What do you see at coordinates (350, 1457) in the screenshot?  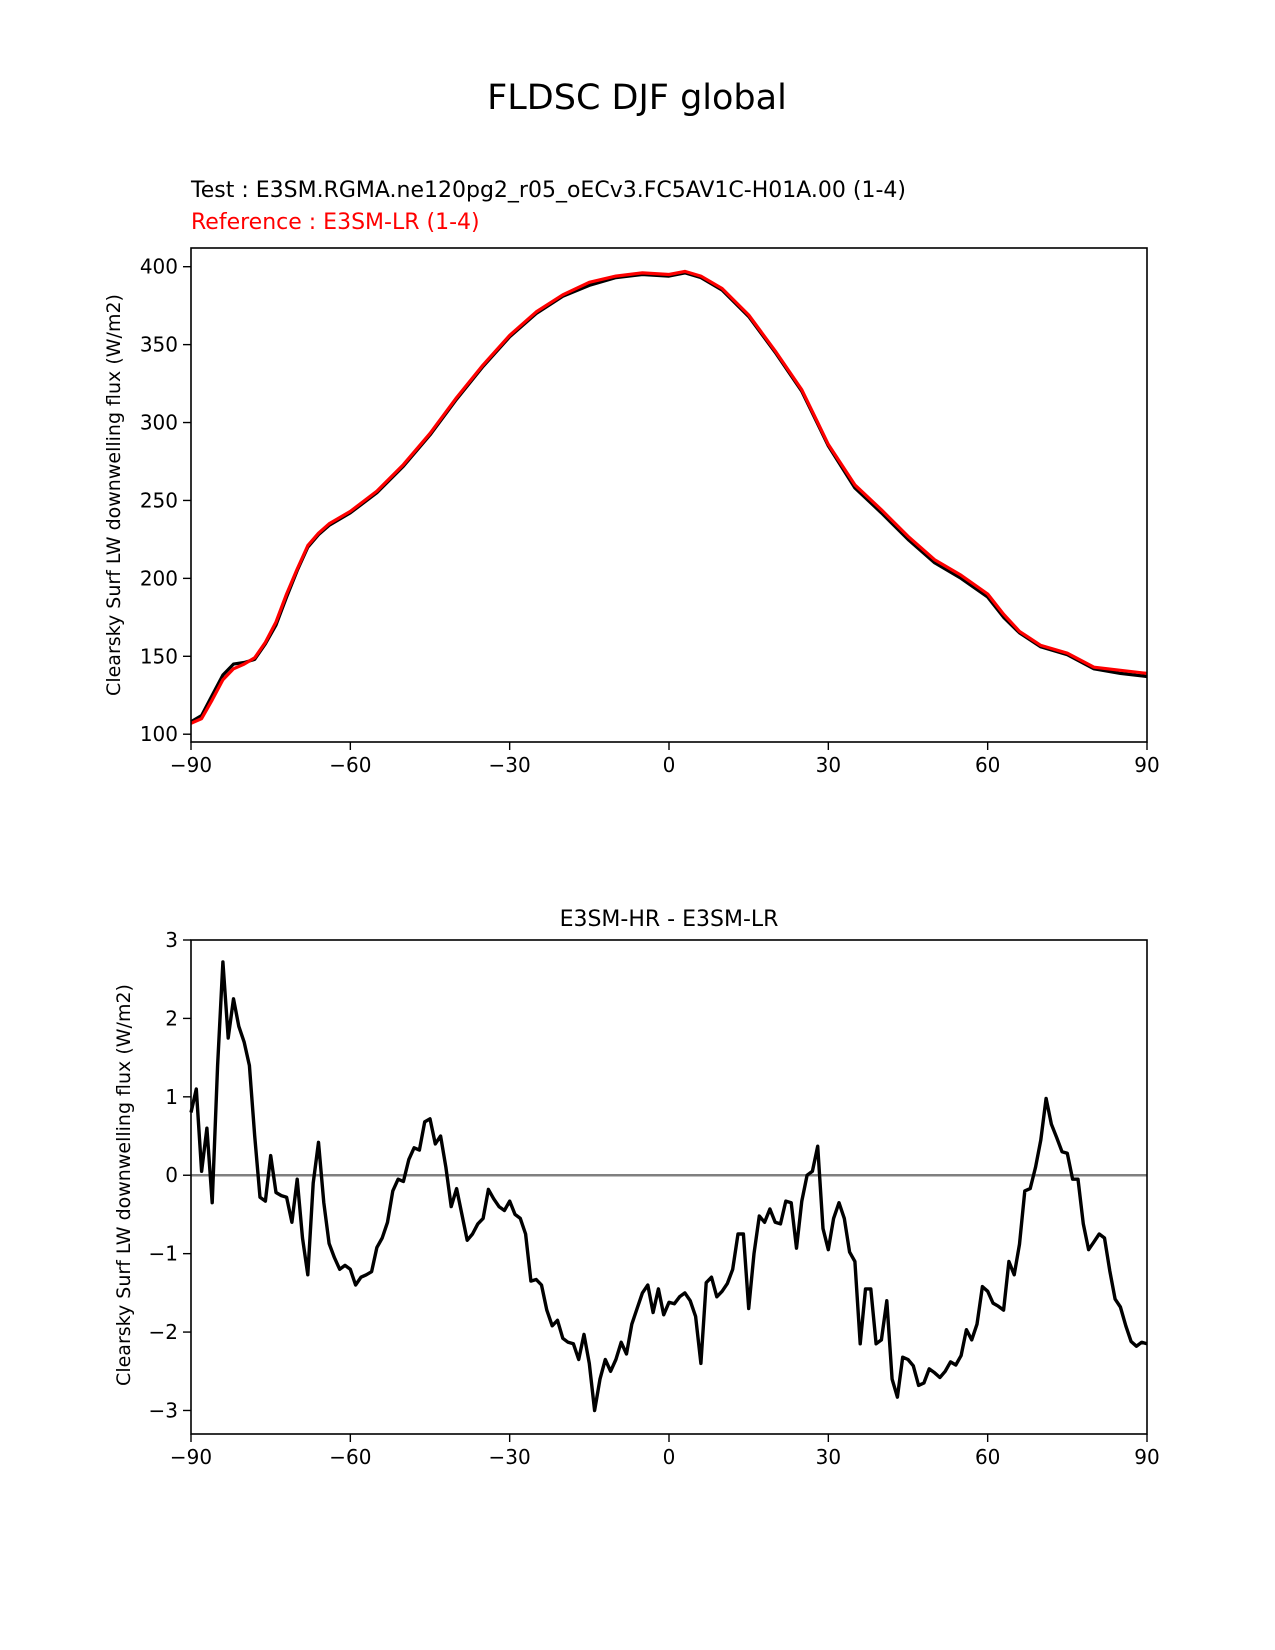 I see `bottom-xtick-label: −60` at bounding box center [350, 1457].